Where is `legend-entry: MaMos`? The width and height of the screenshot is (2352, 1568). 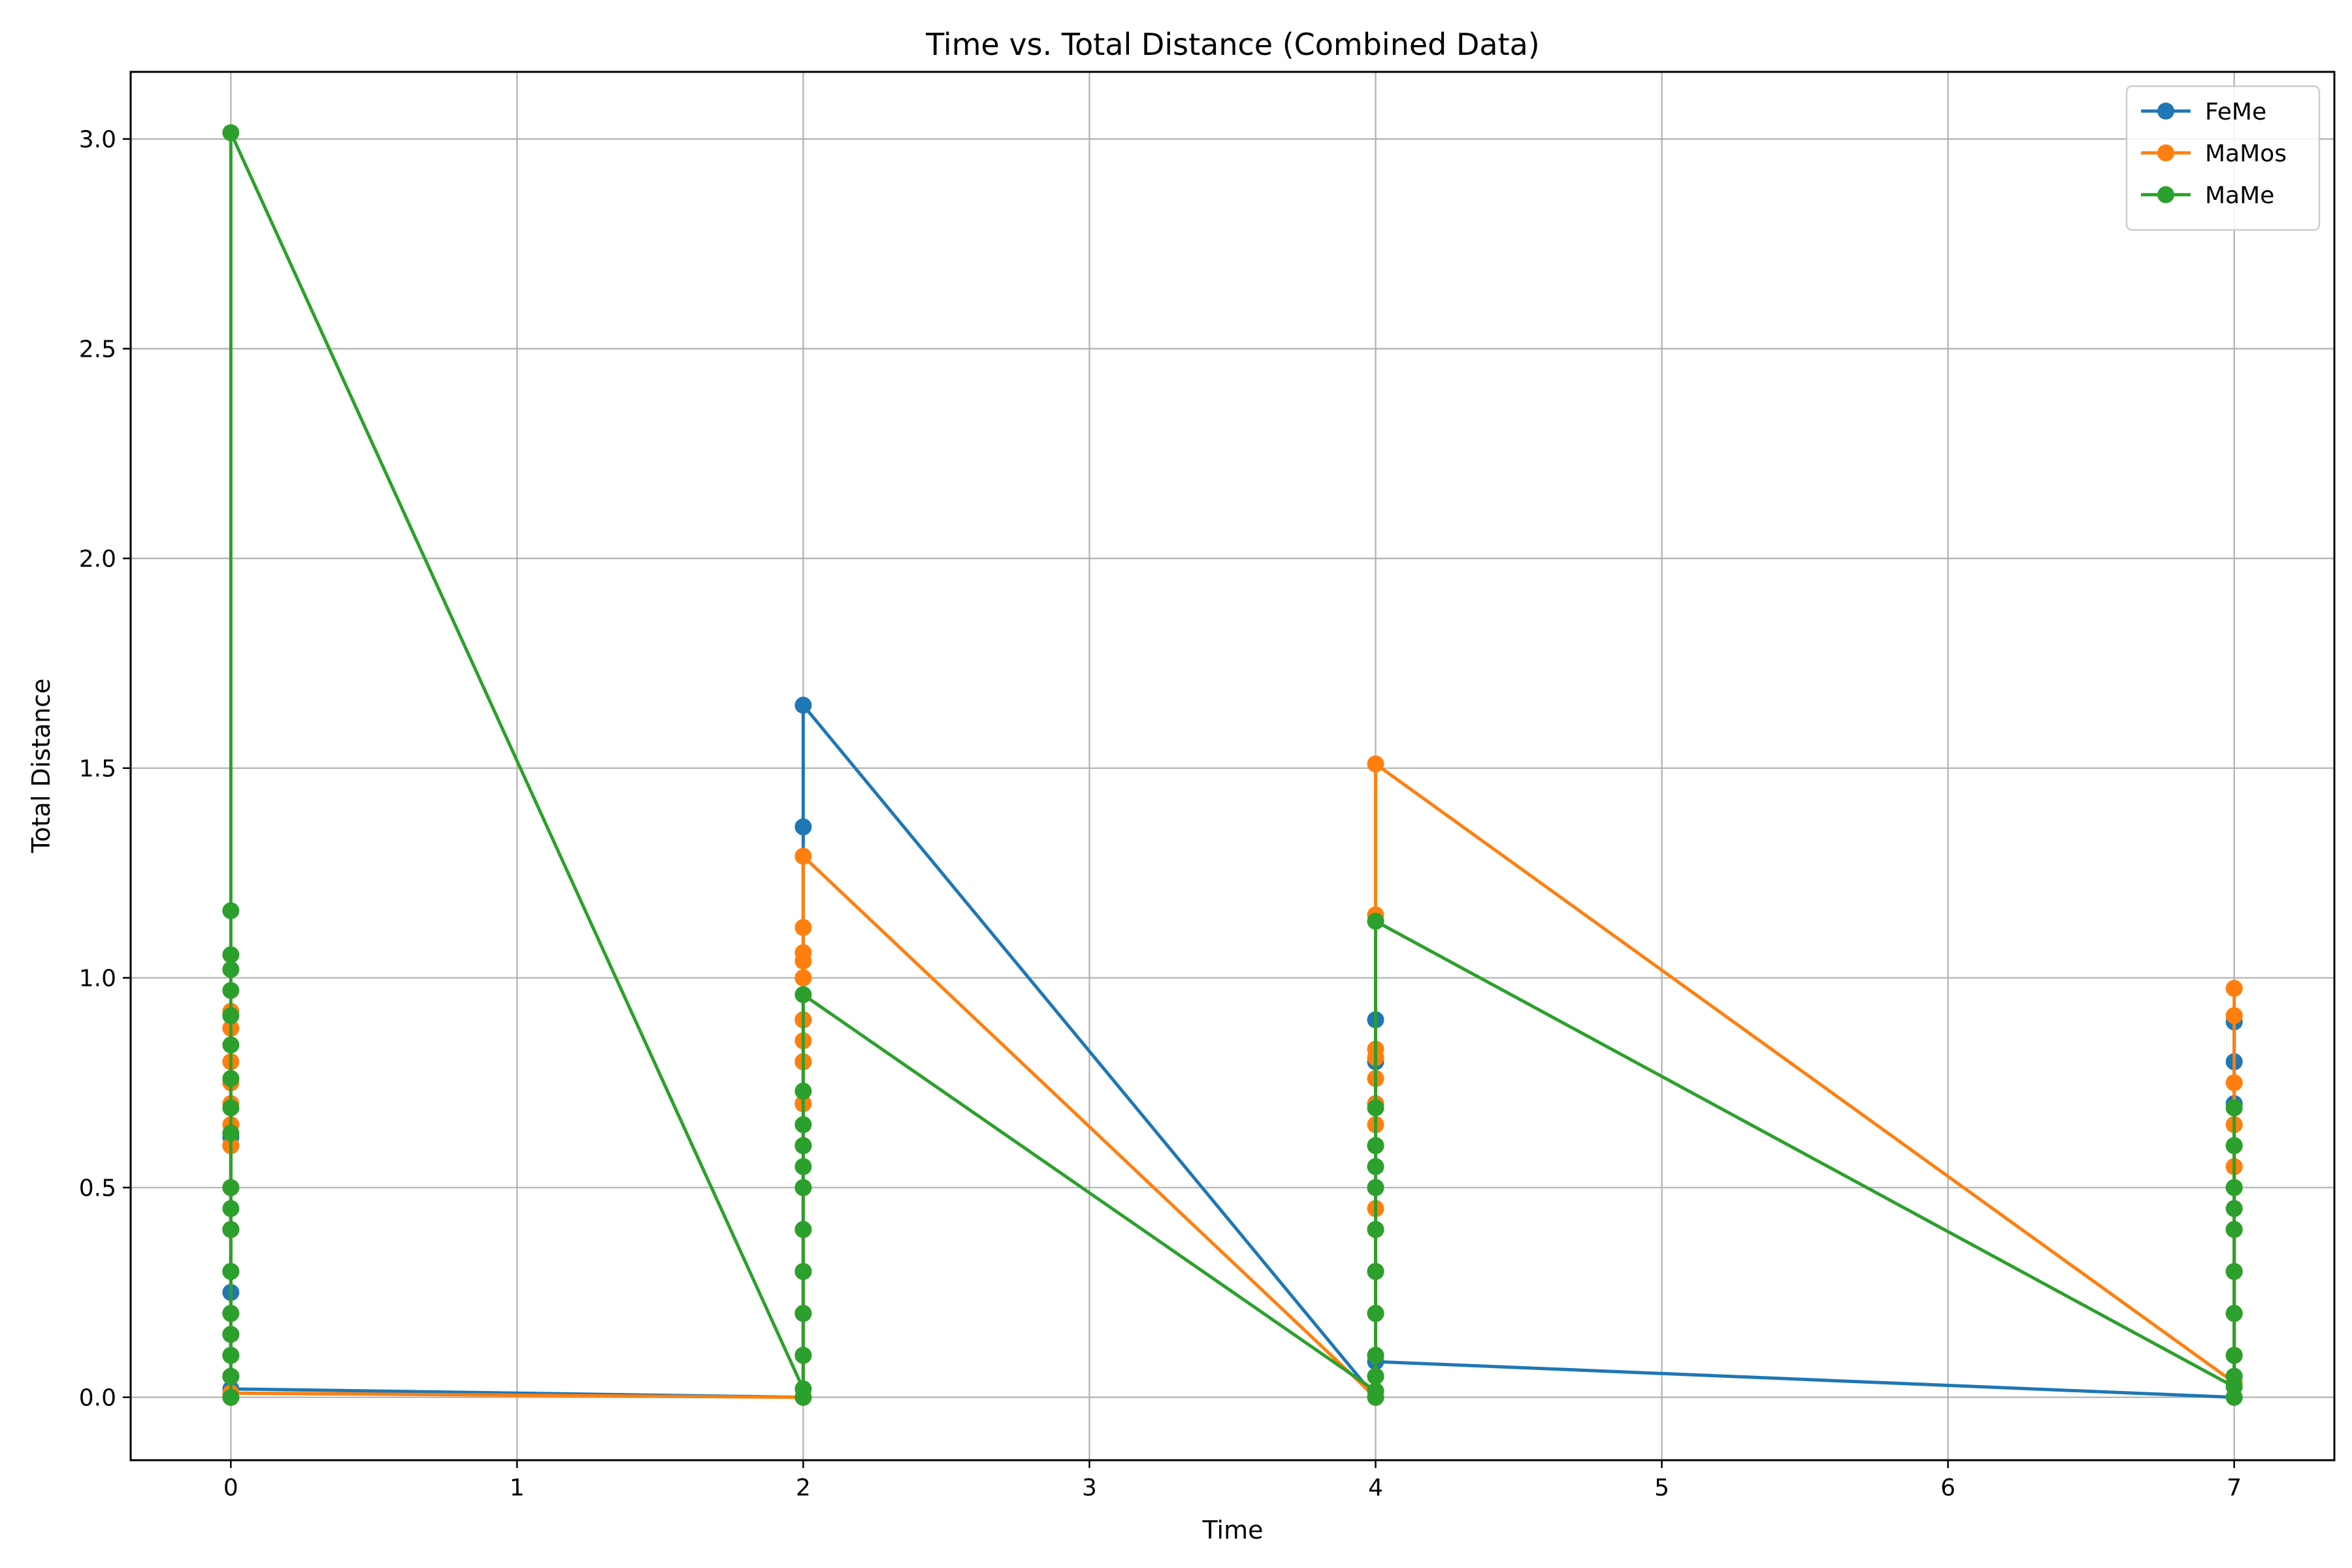
legend-entry: MaMos is located at coordinates (2214, 153).